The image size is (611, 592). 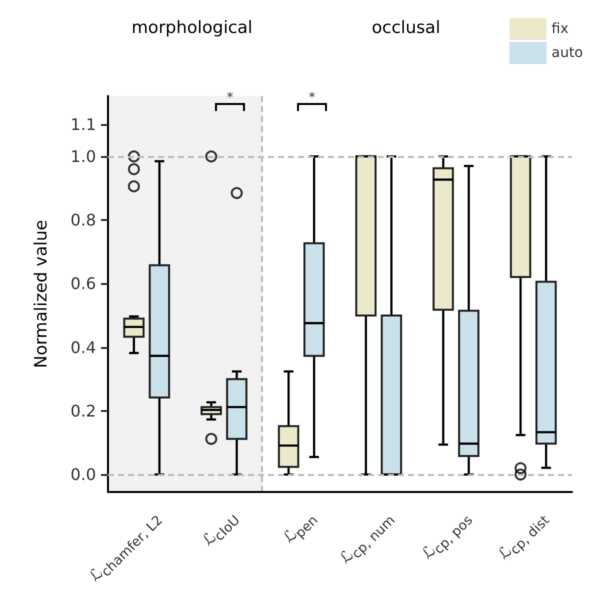 What do you see at coordinates (42, 294) in the screenshot?
I see `y-axis-title: Normalized value` at bounding box center [42, 294].